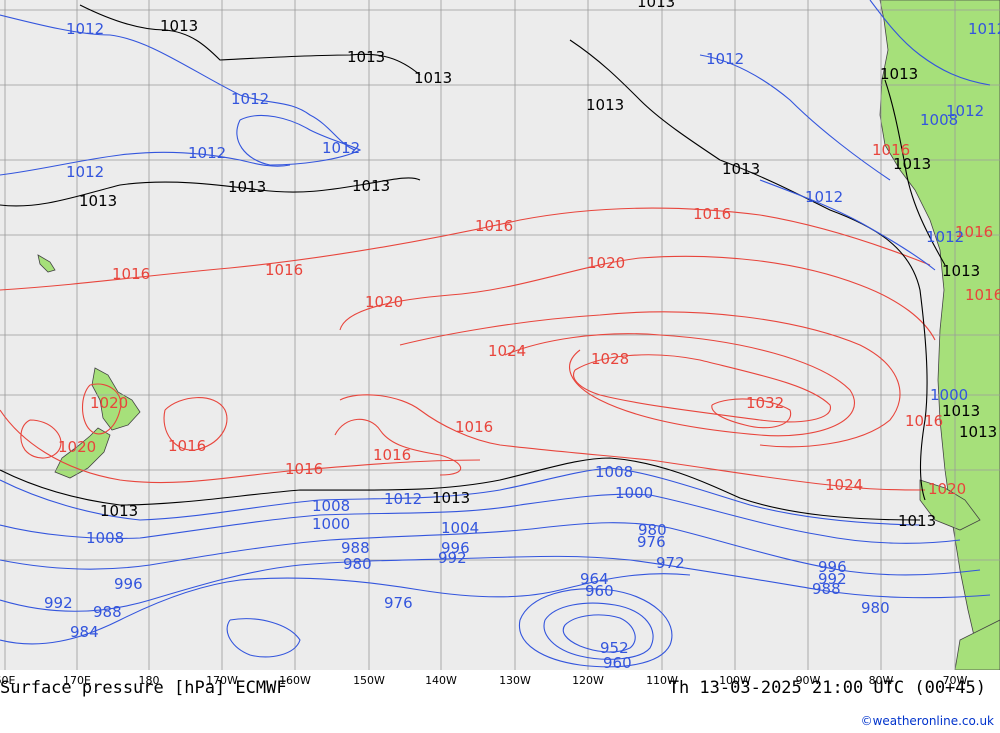  I want to click on lon-label: 70W, so click(955, 680).